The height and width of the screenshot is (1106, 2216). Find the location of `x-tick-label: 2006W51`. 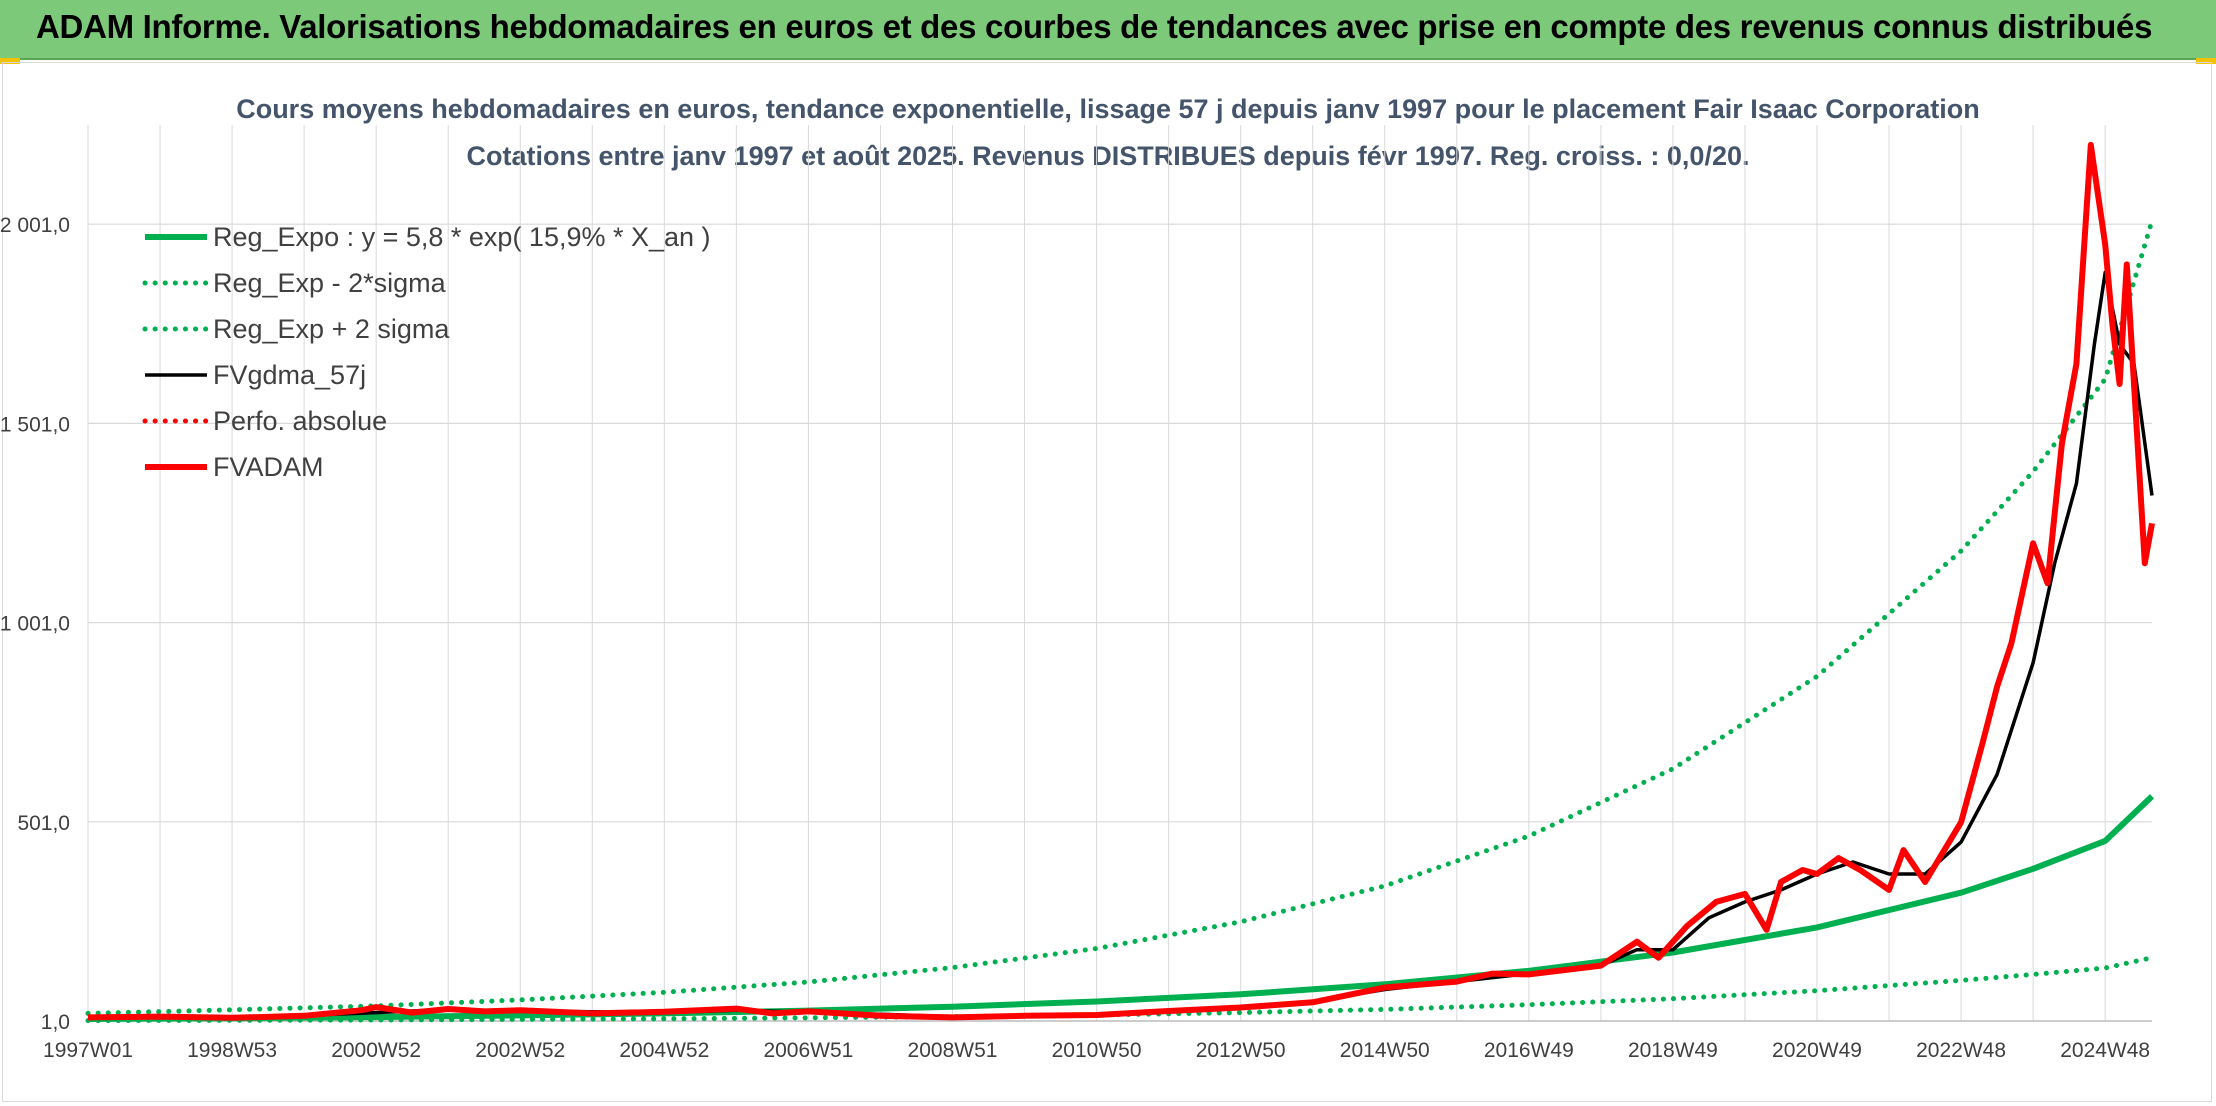

x-tick-label: 2006W51 is located at coordinates (808, 1050).